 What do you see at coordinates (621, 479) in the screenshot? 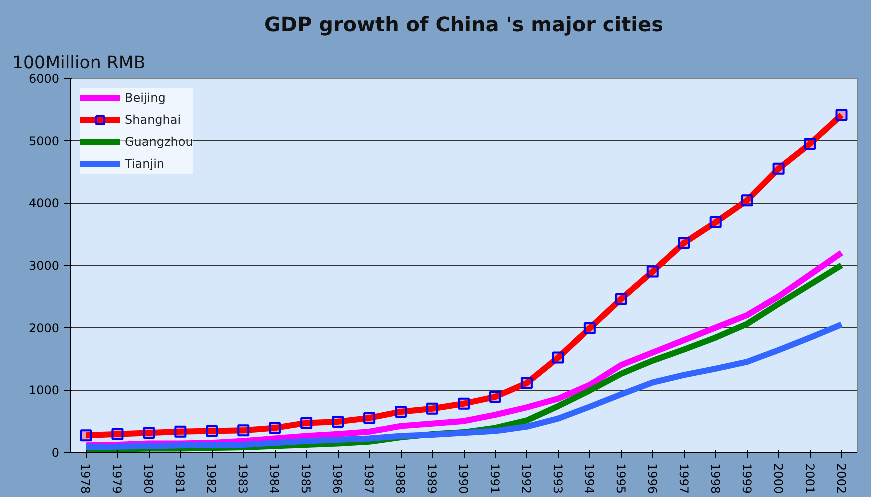
I see `x-tick-label: 1995` at bounding box center [621, 479].